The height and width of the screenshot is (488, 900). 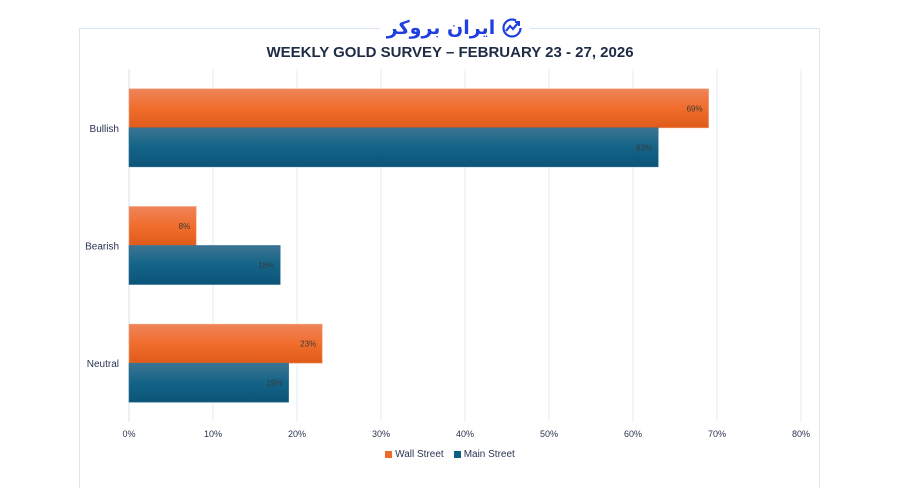 I want to click on data-label: 23%, so click(x=308, y=344).